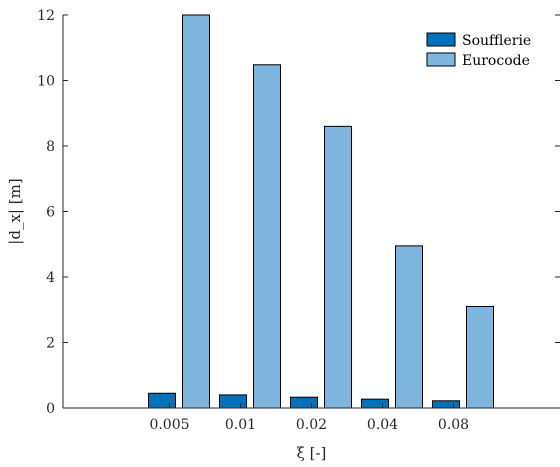 This screenshot has height=467, width=560. I want to click on bar-soufflerie-0.02, so click(304, 402).